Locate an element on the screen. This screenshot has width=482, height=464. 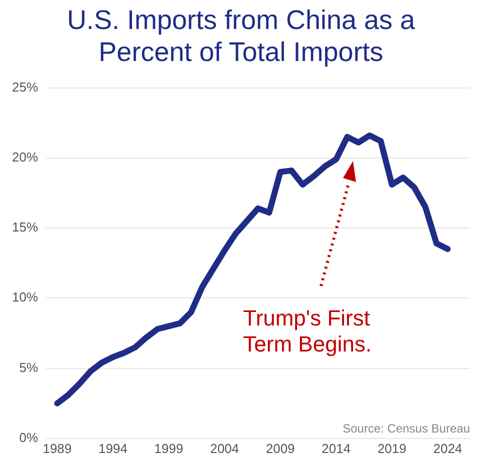
y-tick-label: 20% is located at coordinates (25, 157).